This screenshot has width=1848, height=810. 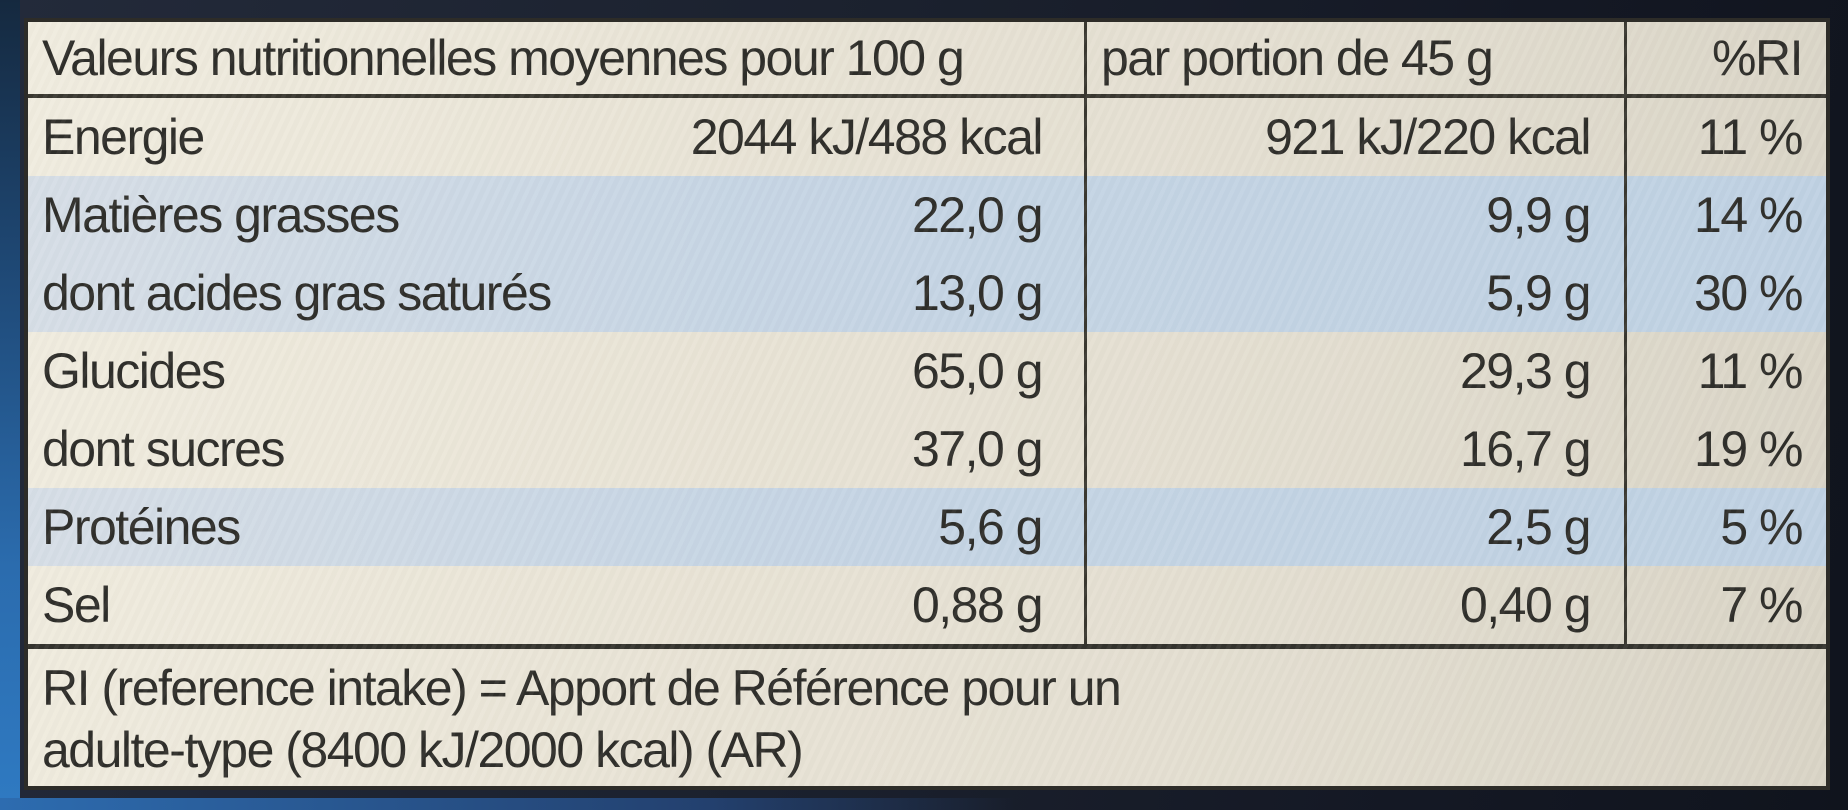 I want to click on ri-percent-value: 5 %, so click(x=1761, y=527).